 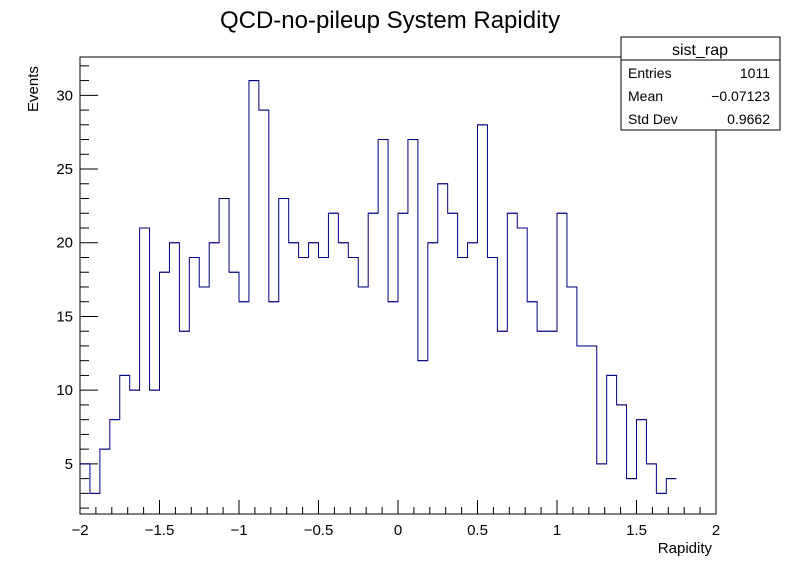 What do you see at coordinates (160, 530) in the screenshot?
I see `x-tick-label: −1.5` at bounding box center [160, 530].